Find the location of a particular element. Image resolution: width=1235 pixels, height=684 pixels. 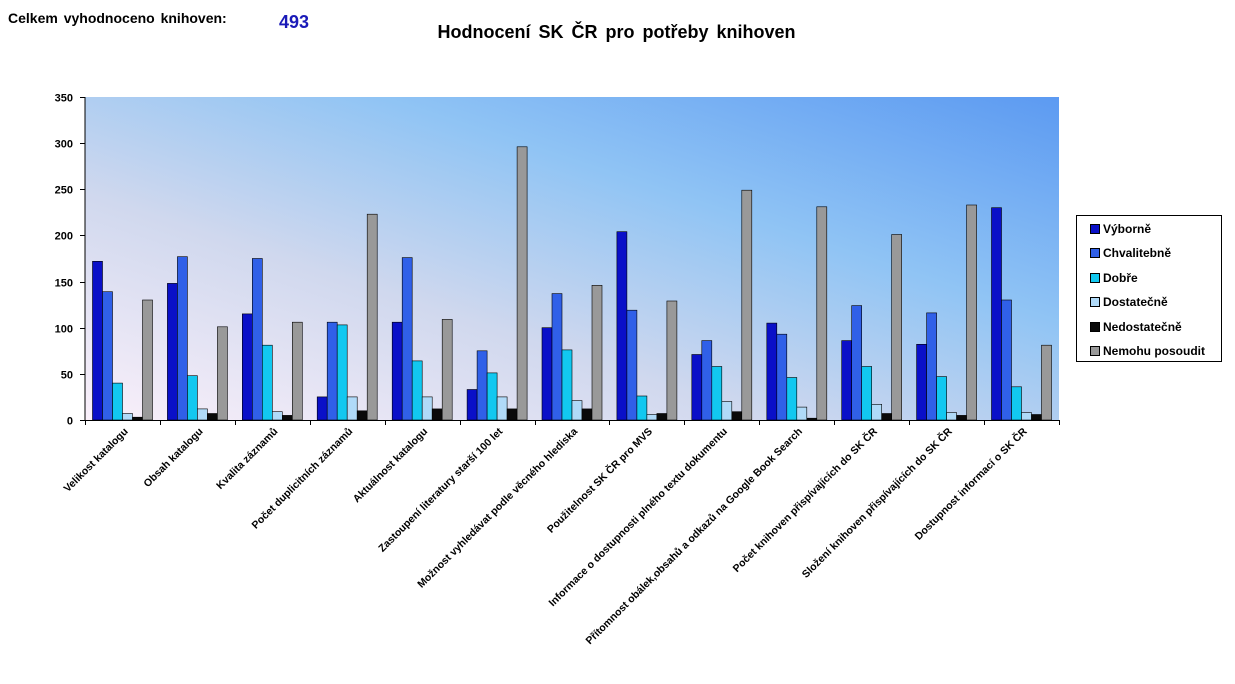

chart-title: Hodnocení SK ČR pro potřeby knihoven is located at coordinates (616, 32).